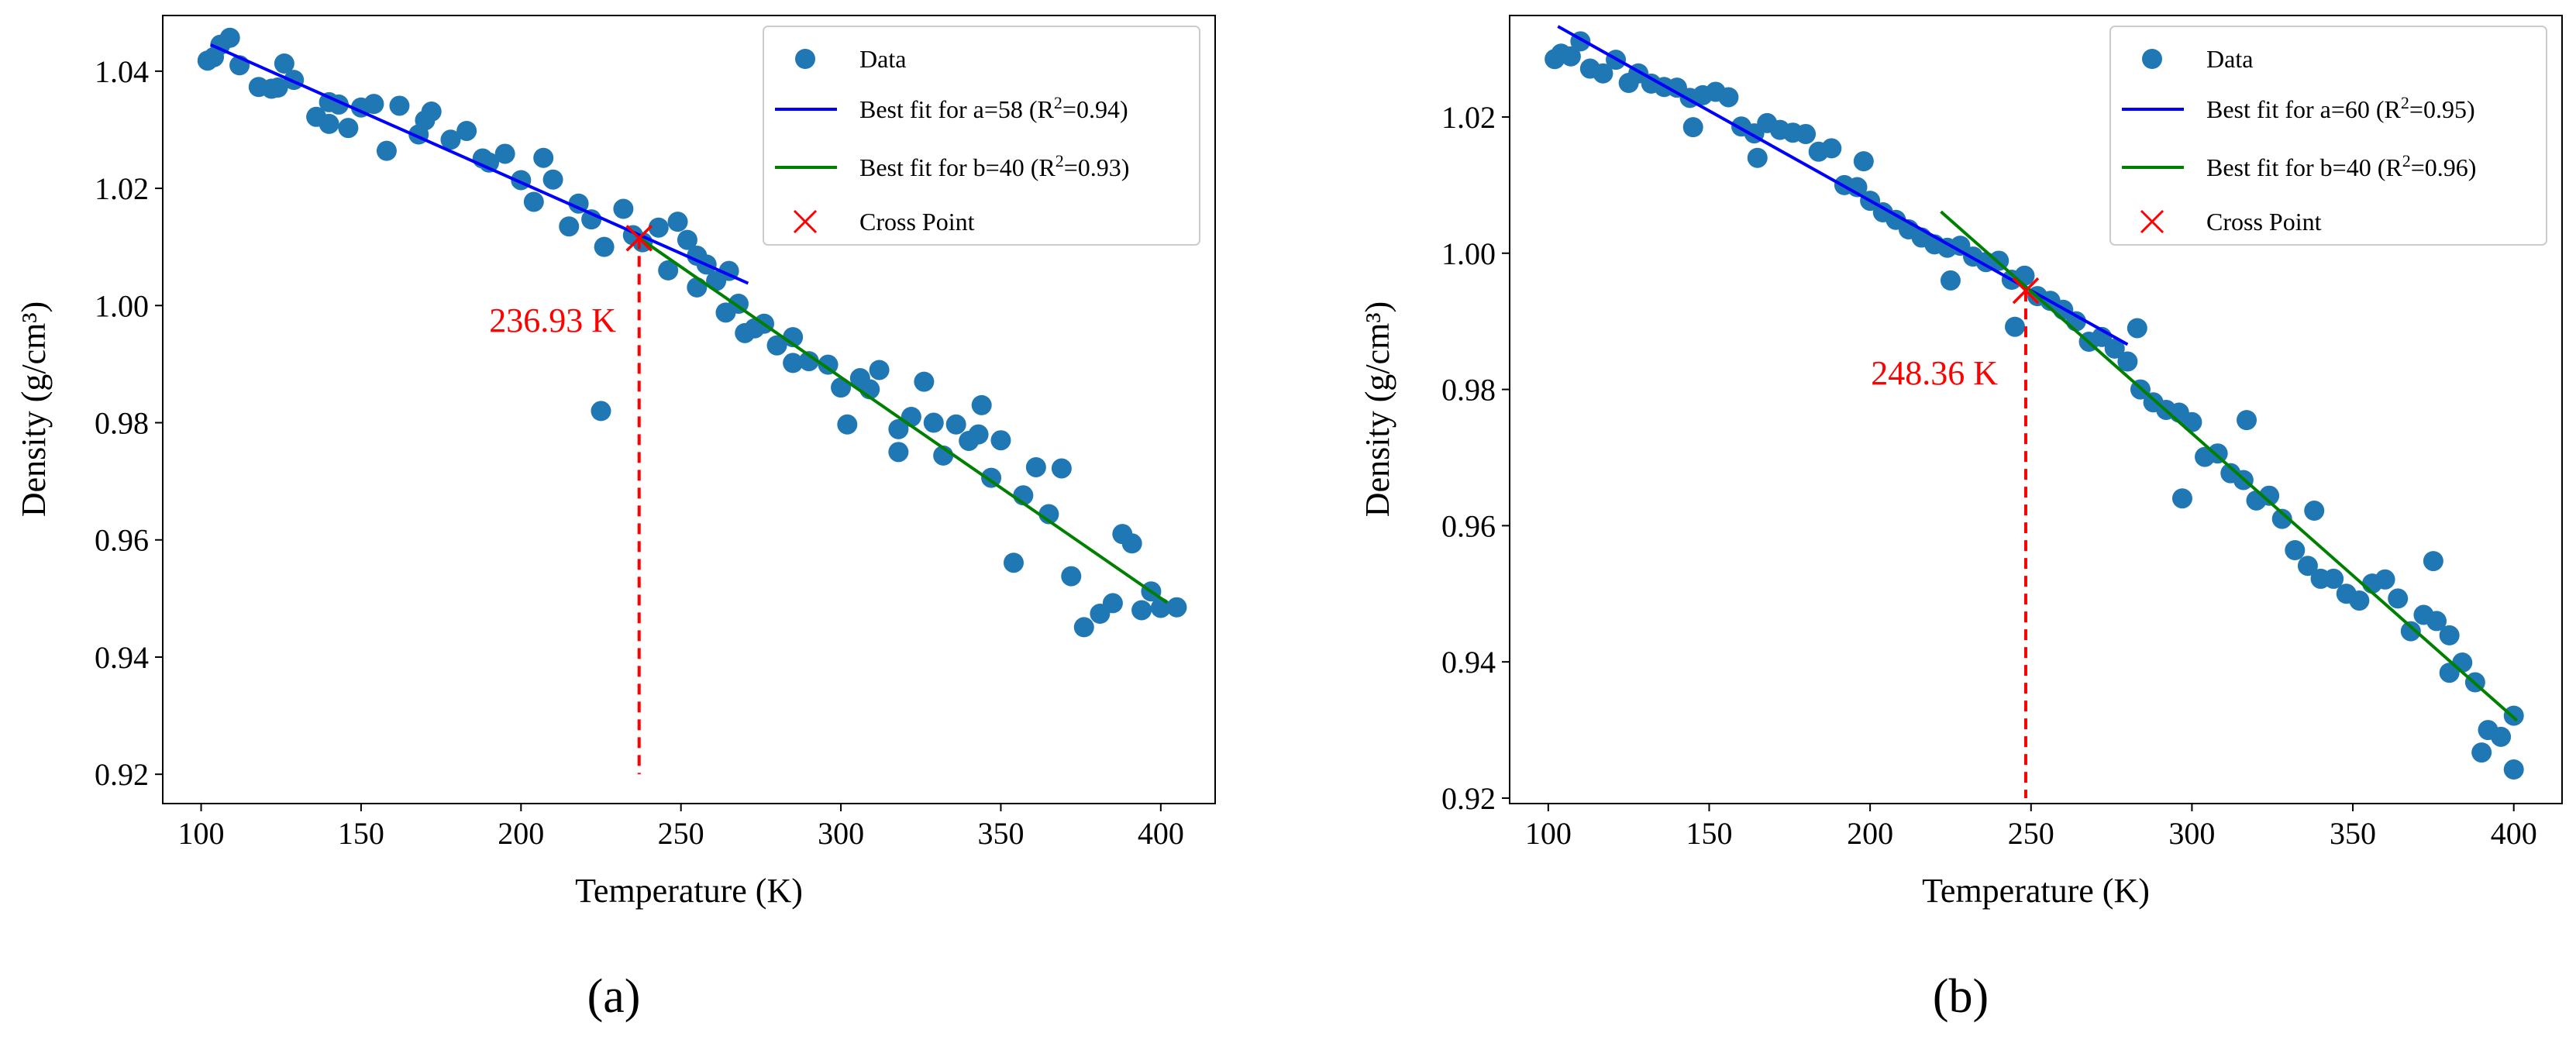 Image resolution: width=2576 pixels, height=1043 pixels. Describe the element at coordinates (1468, 662) in the screenshot. I see `b-y-tick-label: 0.94` at that location.